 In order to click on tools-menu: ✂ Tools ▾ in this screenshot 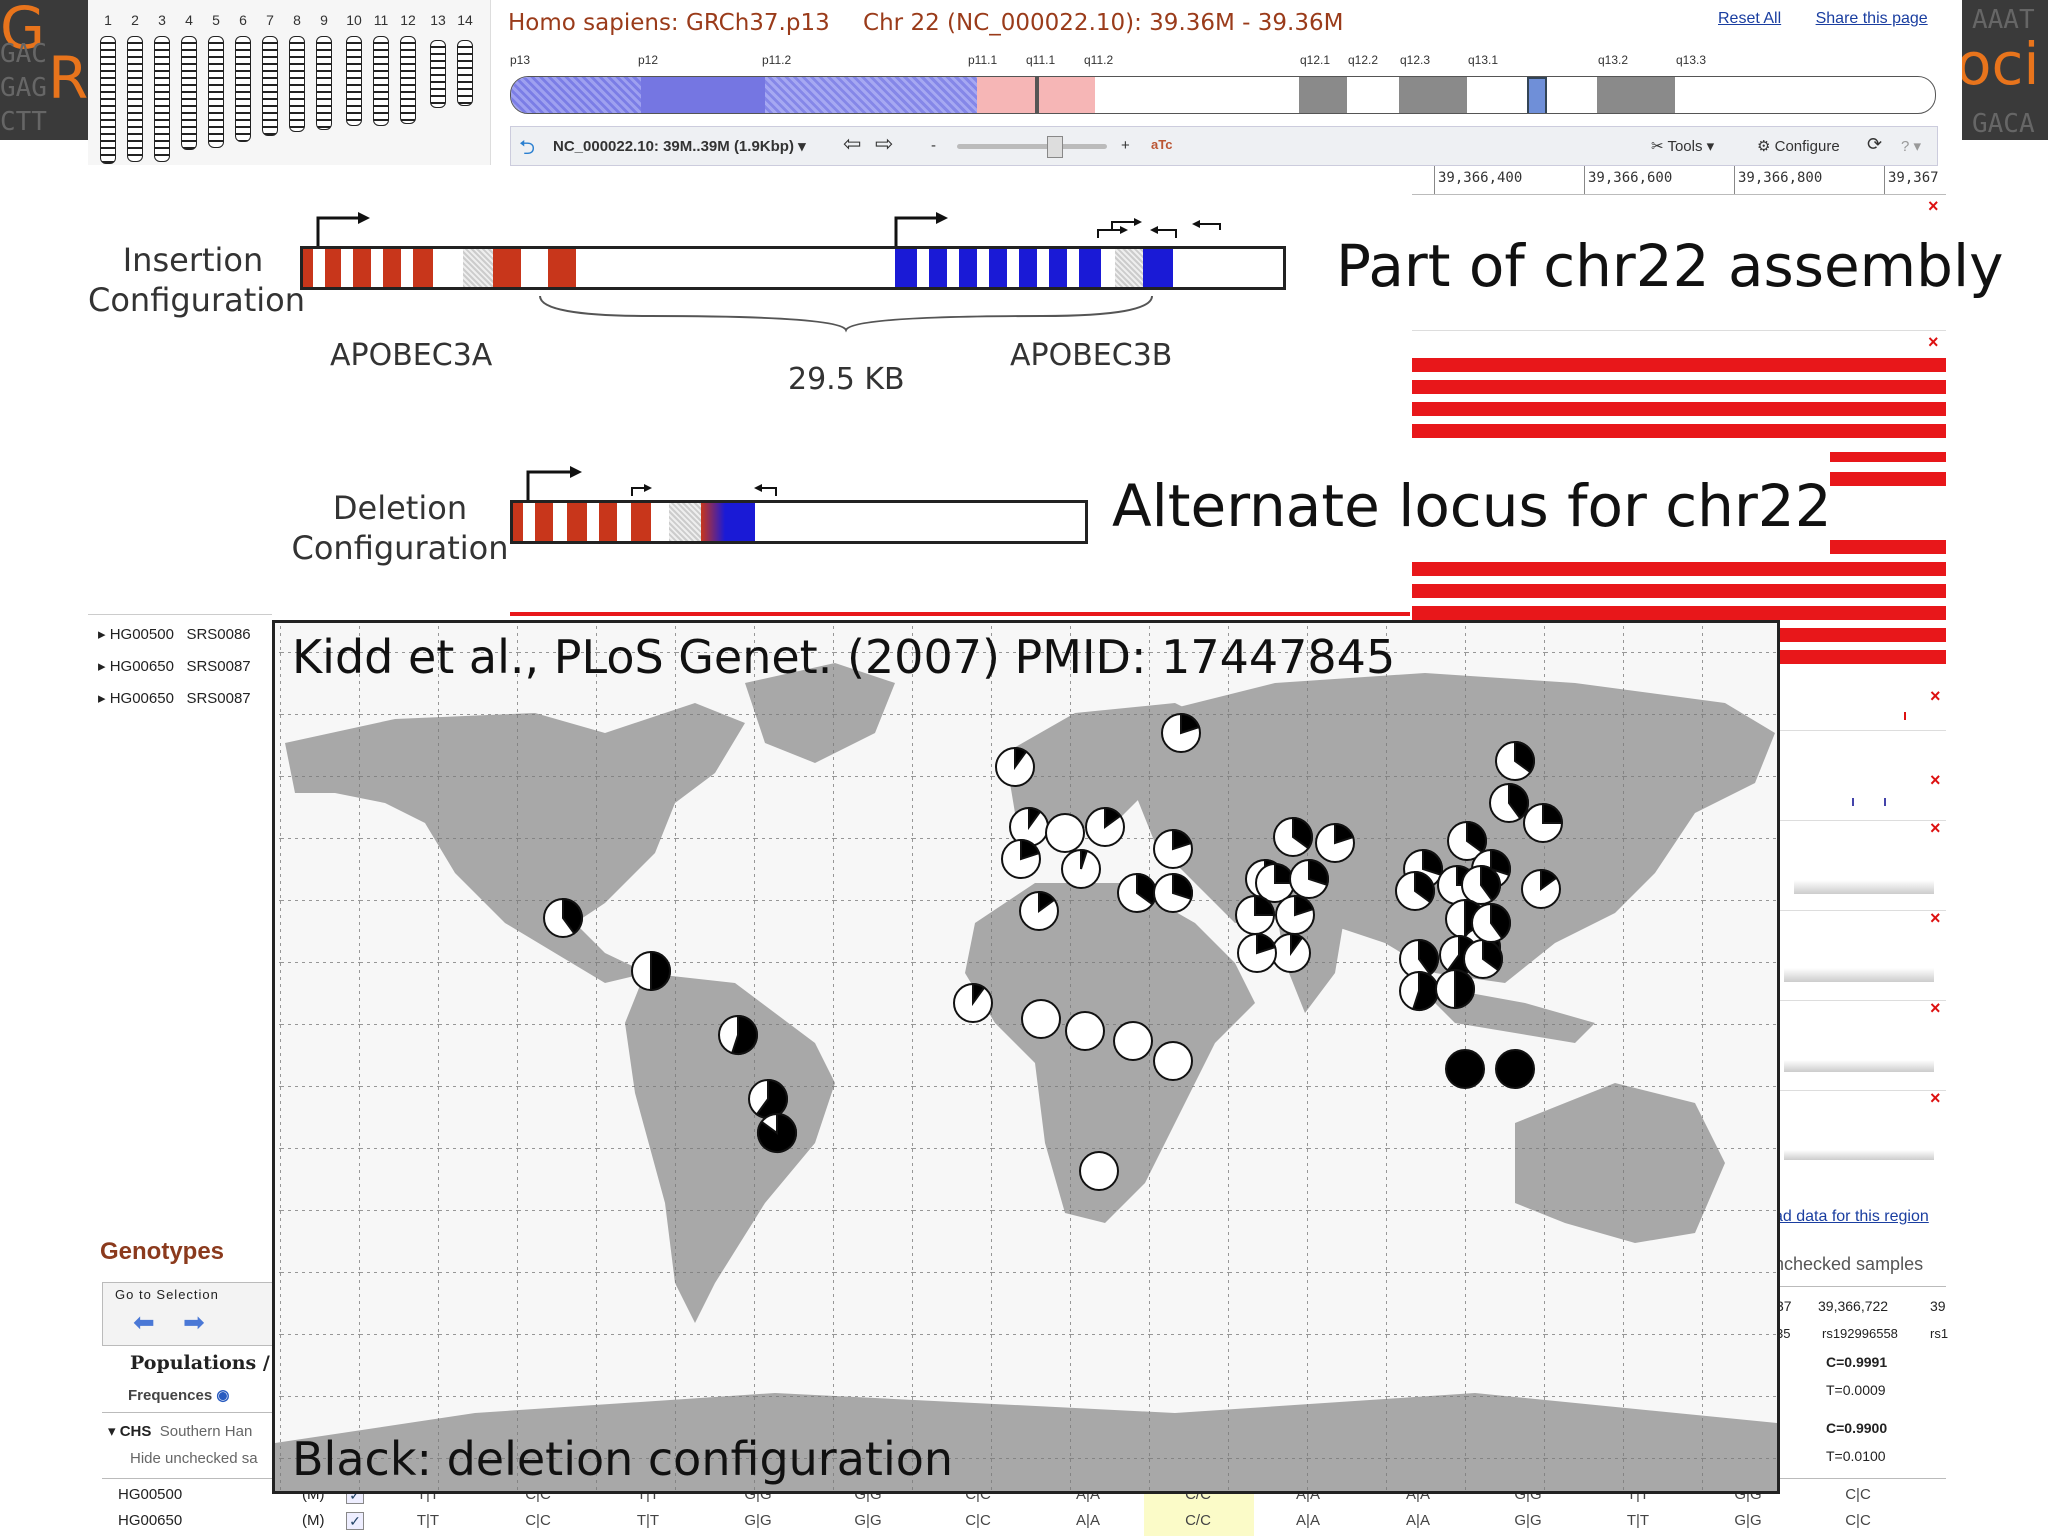, I will do `click(1683, 146)`.